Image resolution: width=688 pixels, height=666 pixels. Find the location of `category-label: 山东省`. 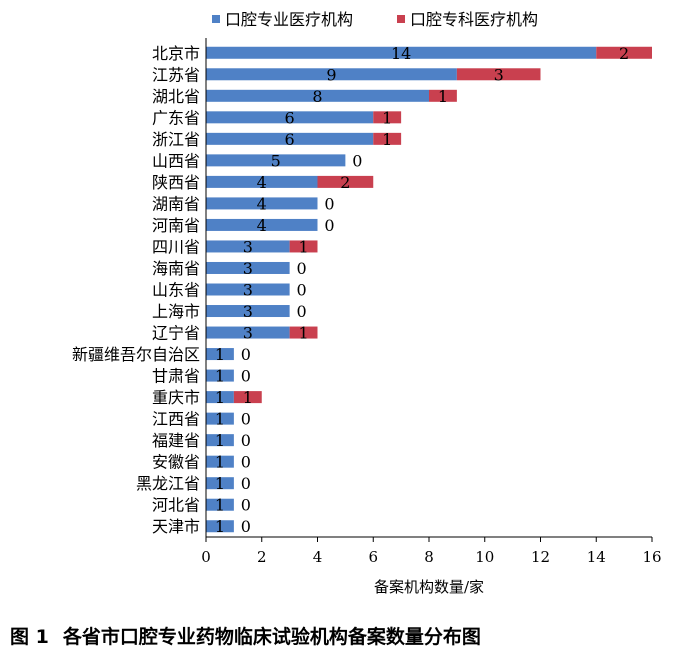

category-label: 山东省 is located at coordinates (176, 290).